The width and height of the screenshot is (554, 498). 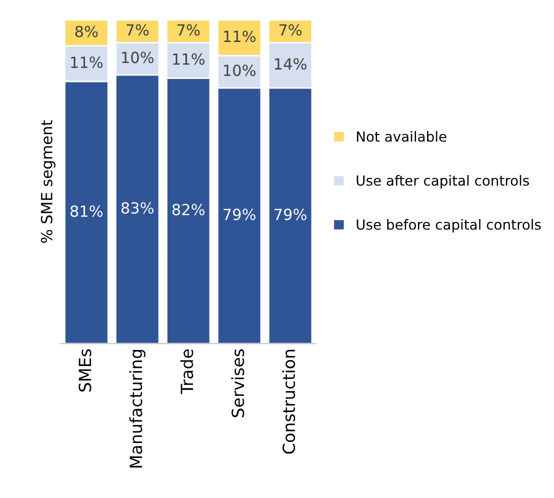 I want to click on x-tick-label: SMEs, so click(x=85, y=370).